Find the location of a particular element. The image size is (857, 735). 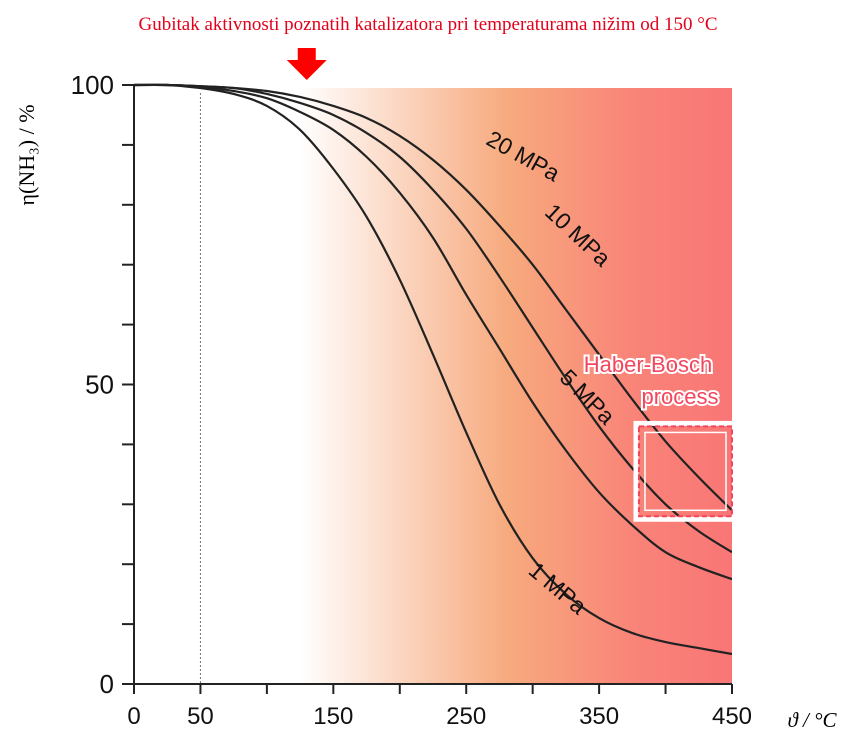

y-tick-label: 50 is located at coordinates (99, 385).